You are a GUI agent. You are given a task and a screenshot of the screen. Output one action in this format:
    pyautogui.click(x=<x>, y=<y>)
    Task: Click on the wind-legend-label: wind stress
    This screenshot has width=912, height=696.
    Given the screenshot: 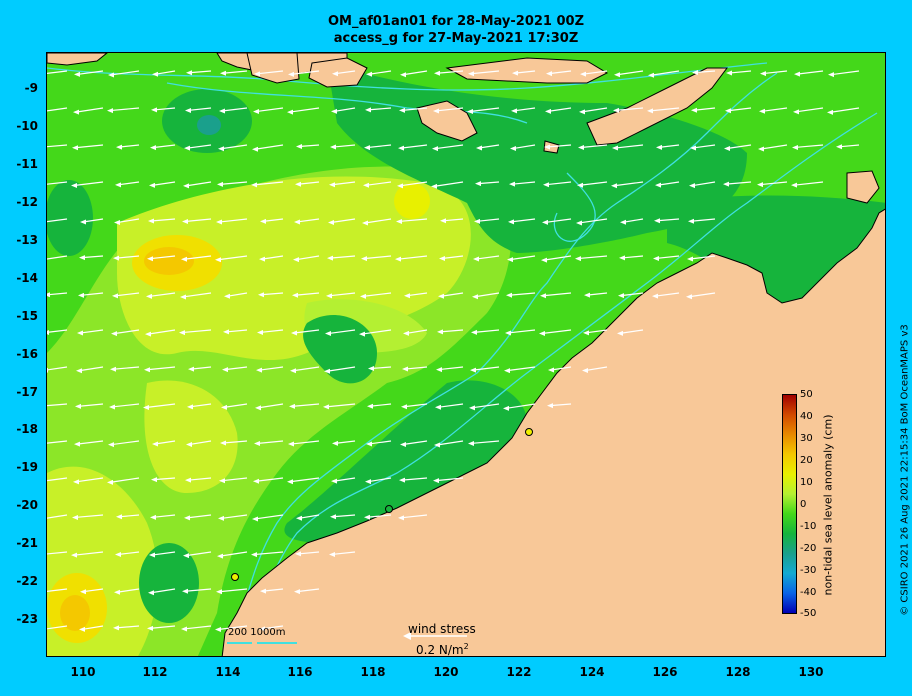 What is the action you would take?
    pyautogui.click(x=442, y=629)
    